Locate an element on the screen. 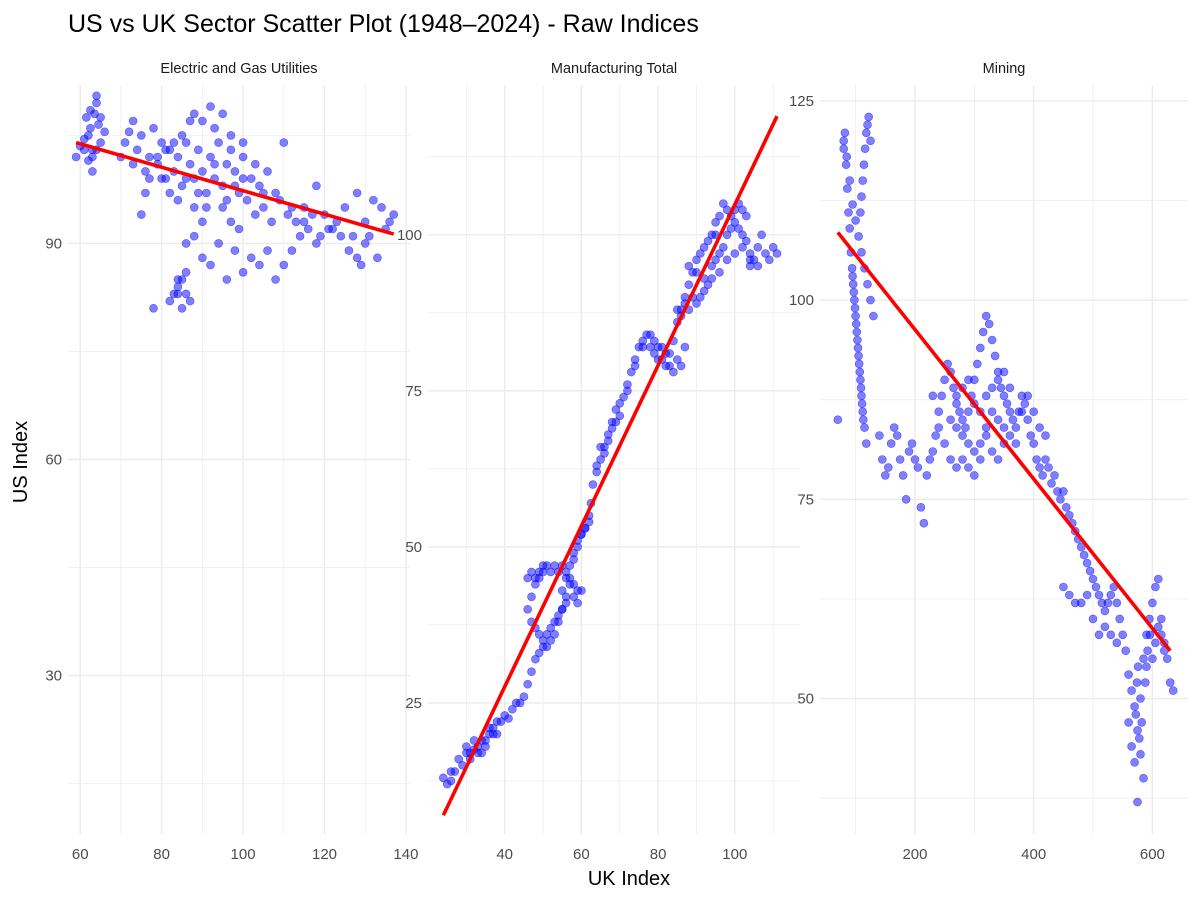  x-tick-label: 60 is located at coordinates (80, 854).